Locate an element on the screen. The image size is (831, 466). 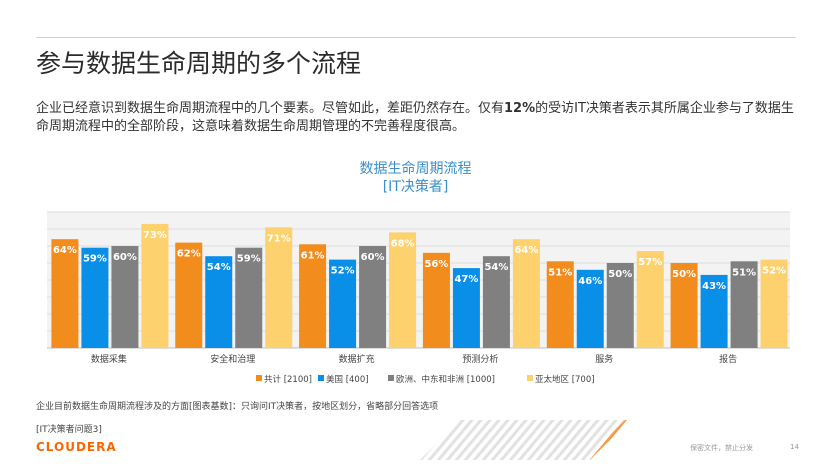
category-label: 报告 is located at coordinates (728, 359).